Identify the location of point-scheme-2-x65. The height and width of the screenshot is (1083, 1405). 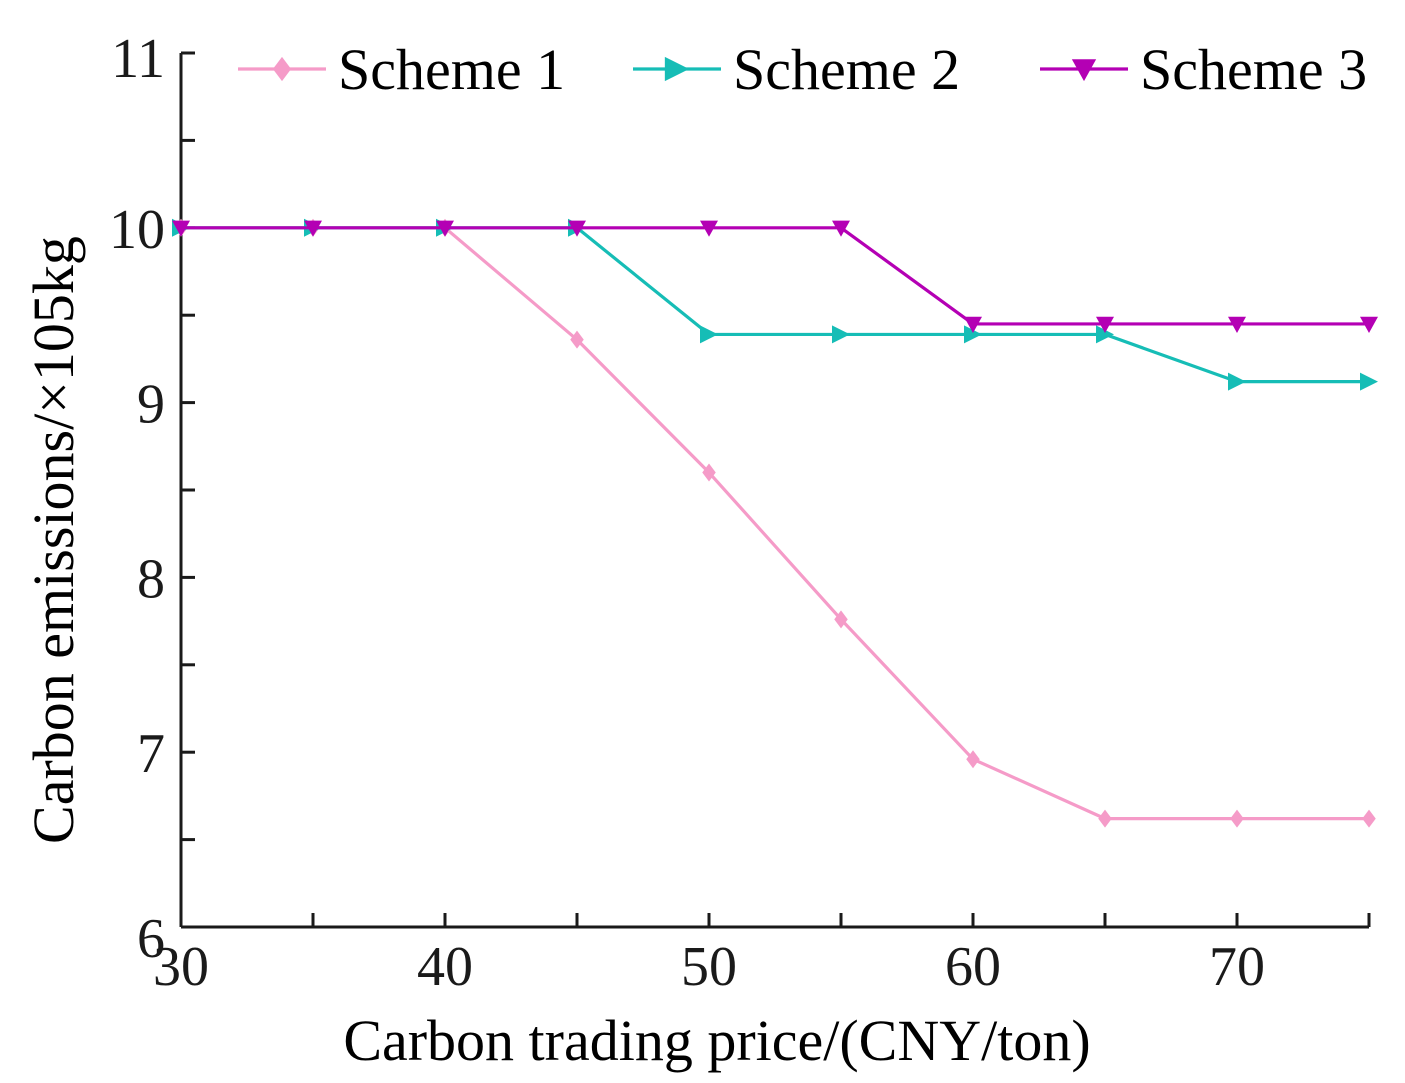
(1105, 334).